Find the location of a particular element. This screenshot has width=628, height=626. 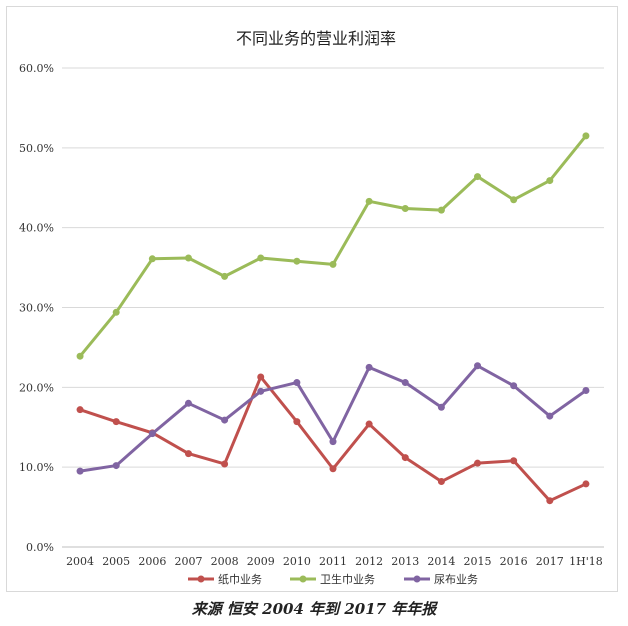

legend-item: 纸巾业务 is located at coordinates (225, 579).